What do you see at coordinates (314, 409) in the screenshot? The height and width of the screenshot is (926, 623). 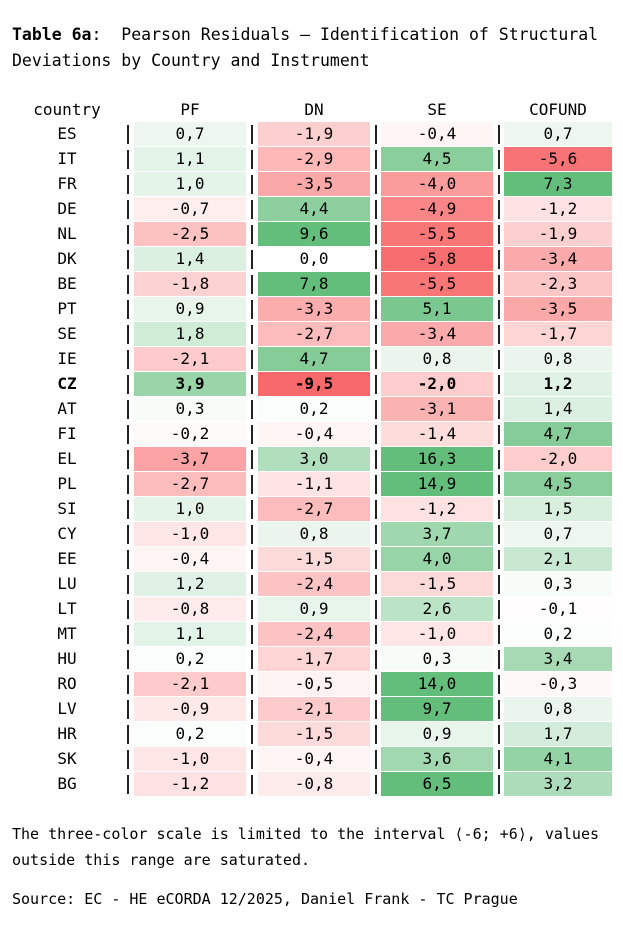 I see `value-cell-dn: 0,2` at bounding box center [314, 409].